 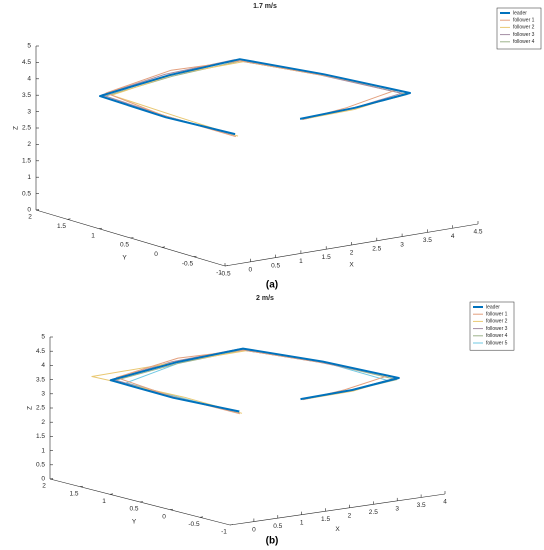 What do you see at coordinates (265, 6) in the screenshot?
I see `chart-title: 1.7 m/s` at bounding box center [265, 6].